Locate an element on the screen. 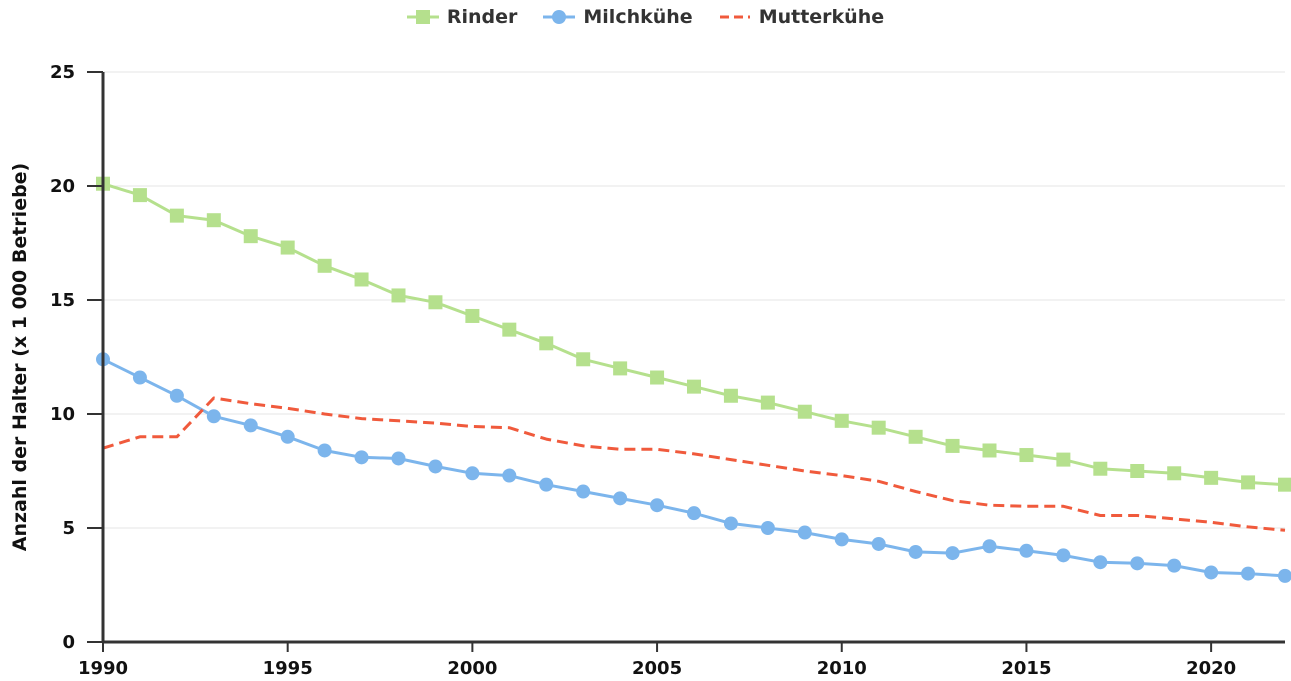  legend-item-mutterkuehe: Mutterkühe is located at coordinates (801, 17).